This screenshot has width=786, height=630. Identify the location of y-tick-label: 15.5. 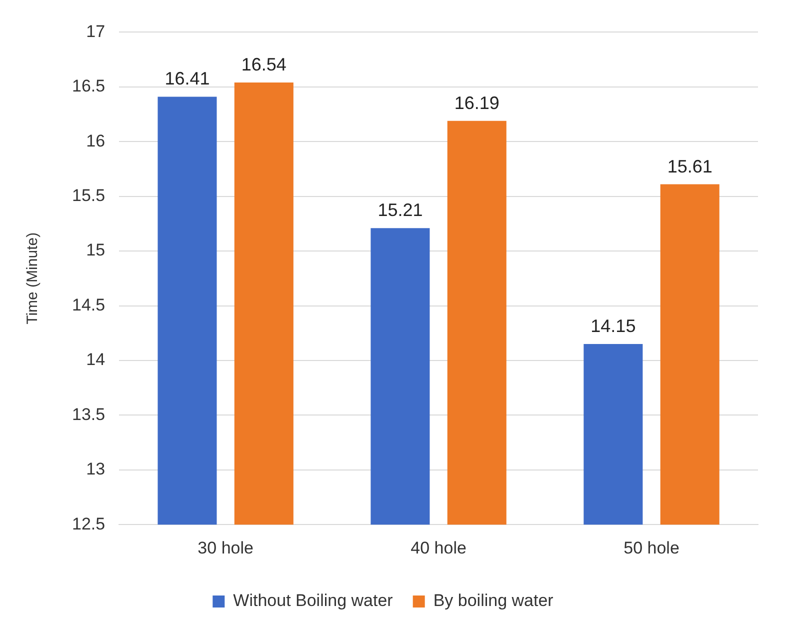
(89, 196).